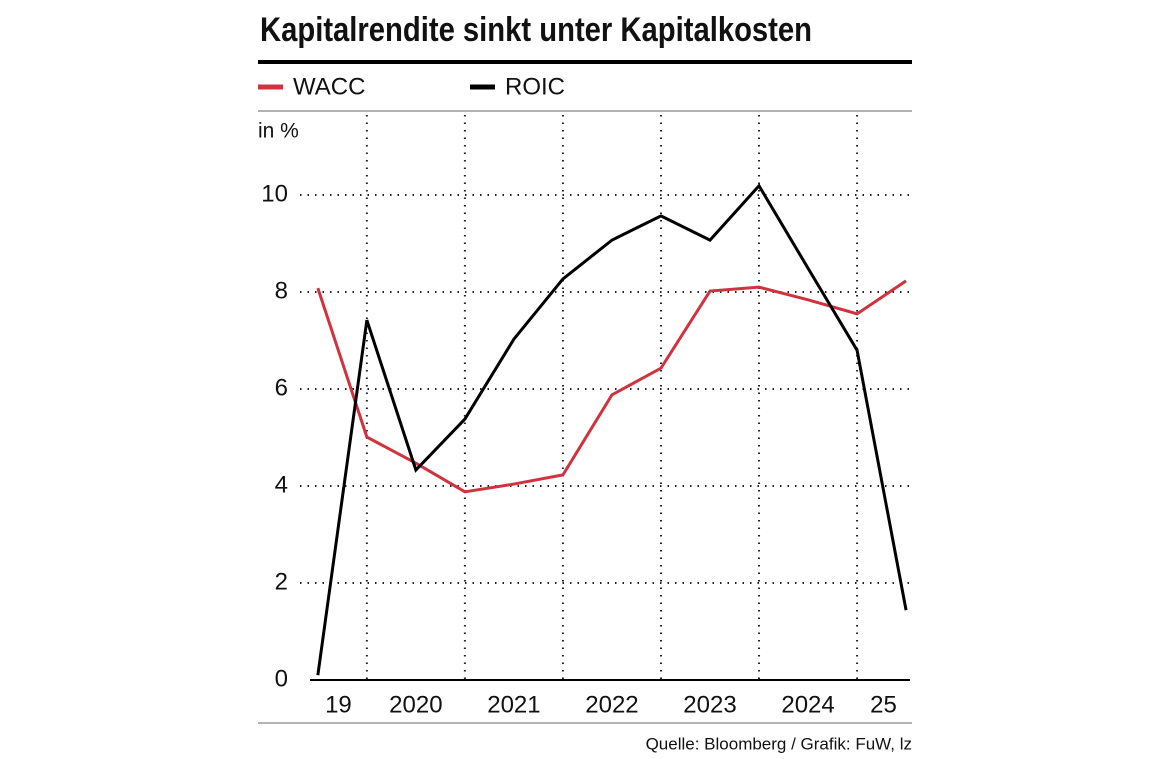 This screenshot has height=759, width=1170. I want to click on x-tick-label: 2023, so click(709, 704).